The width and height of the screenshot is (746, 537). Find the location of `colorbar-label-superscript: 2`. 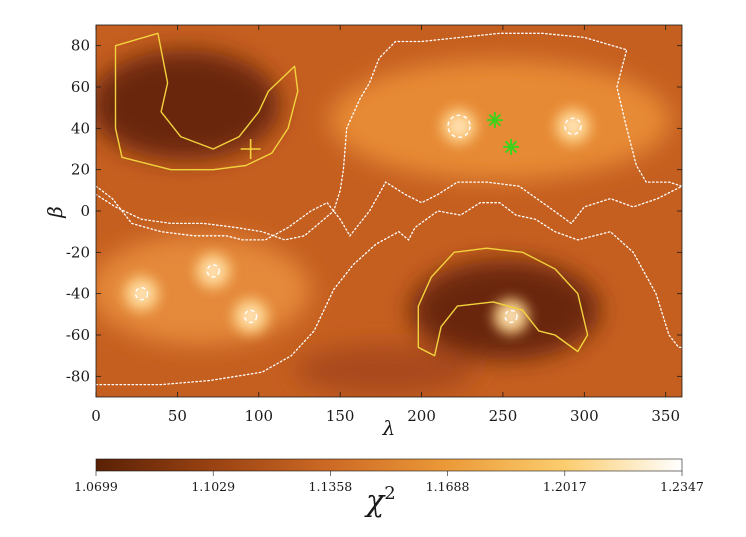

colorbar-label-superscript: 2 is located at coordinates (389, 493).